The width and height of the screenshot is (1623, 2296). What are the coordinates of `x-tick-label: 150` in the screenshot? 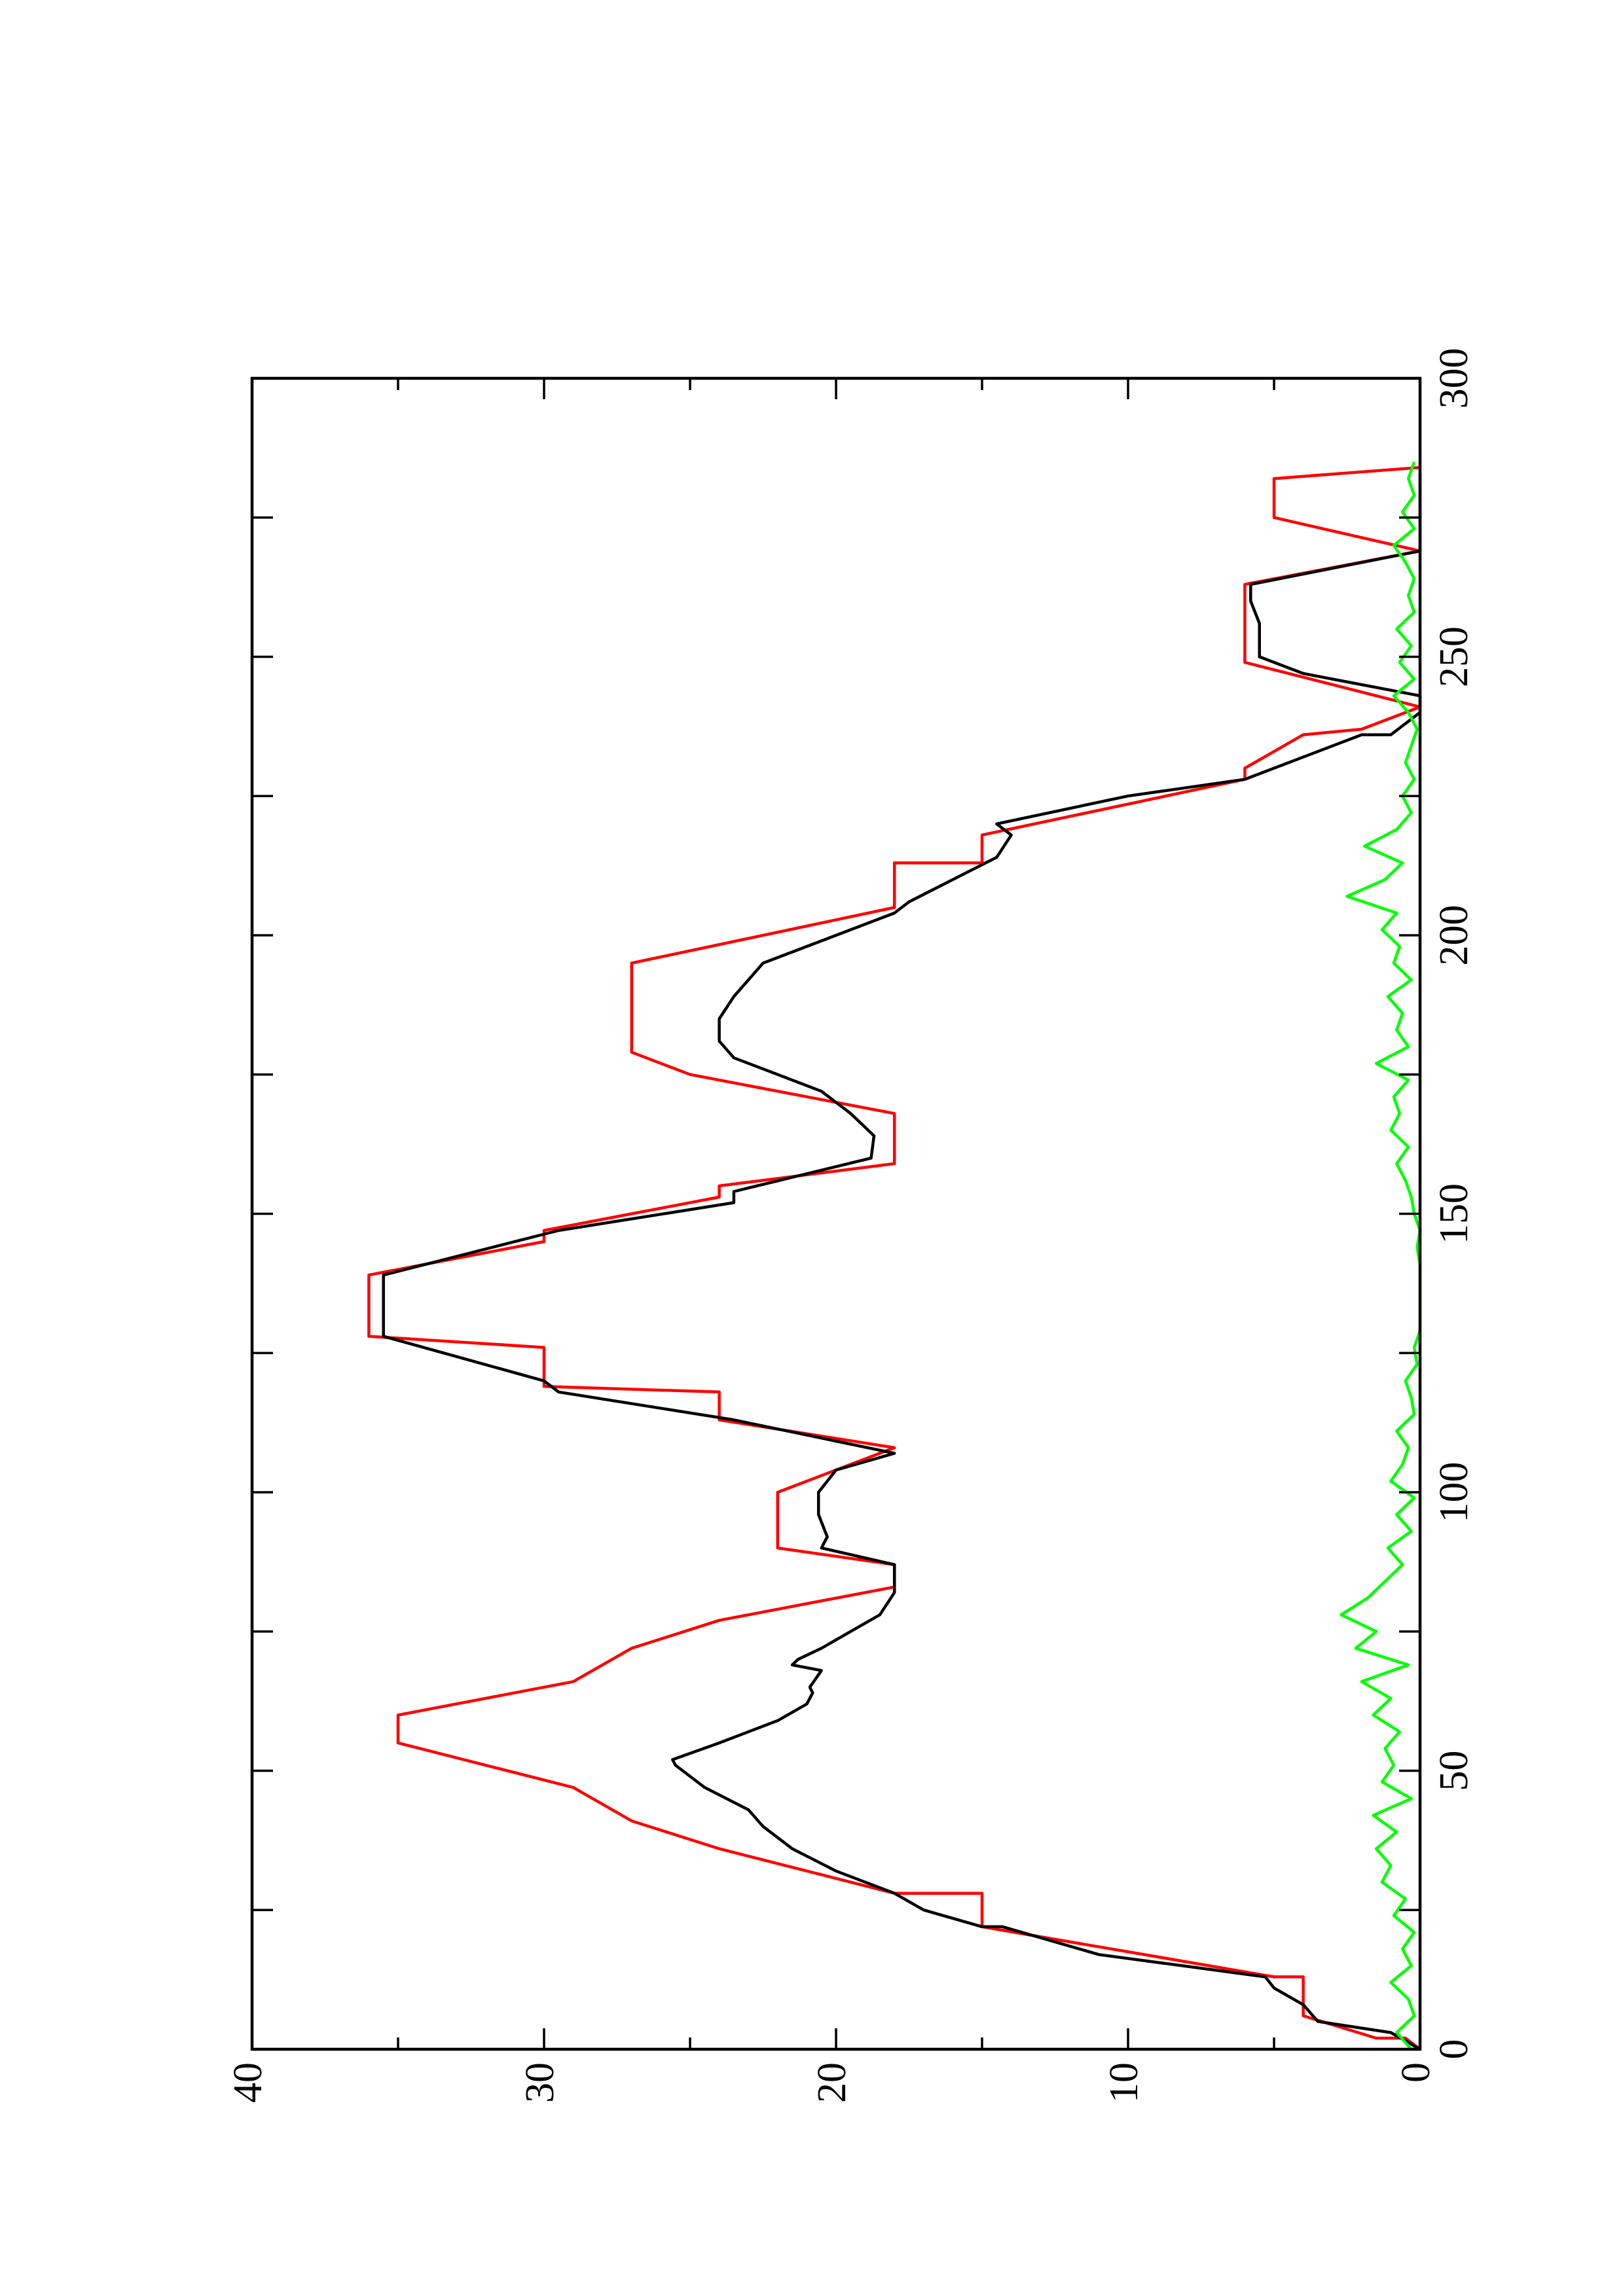 It's located at (1454, 1213).